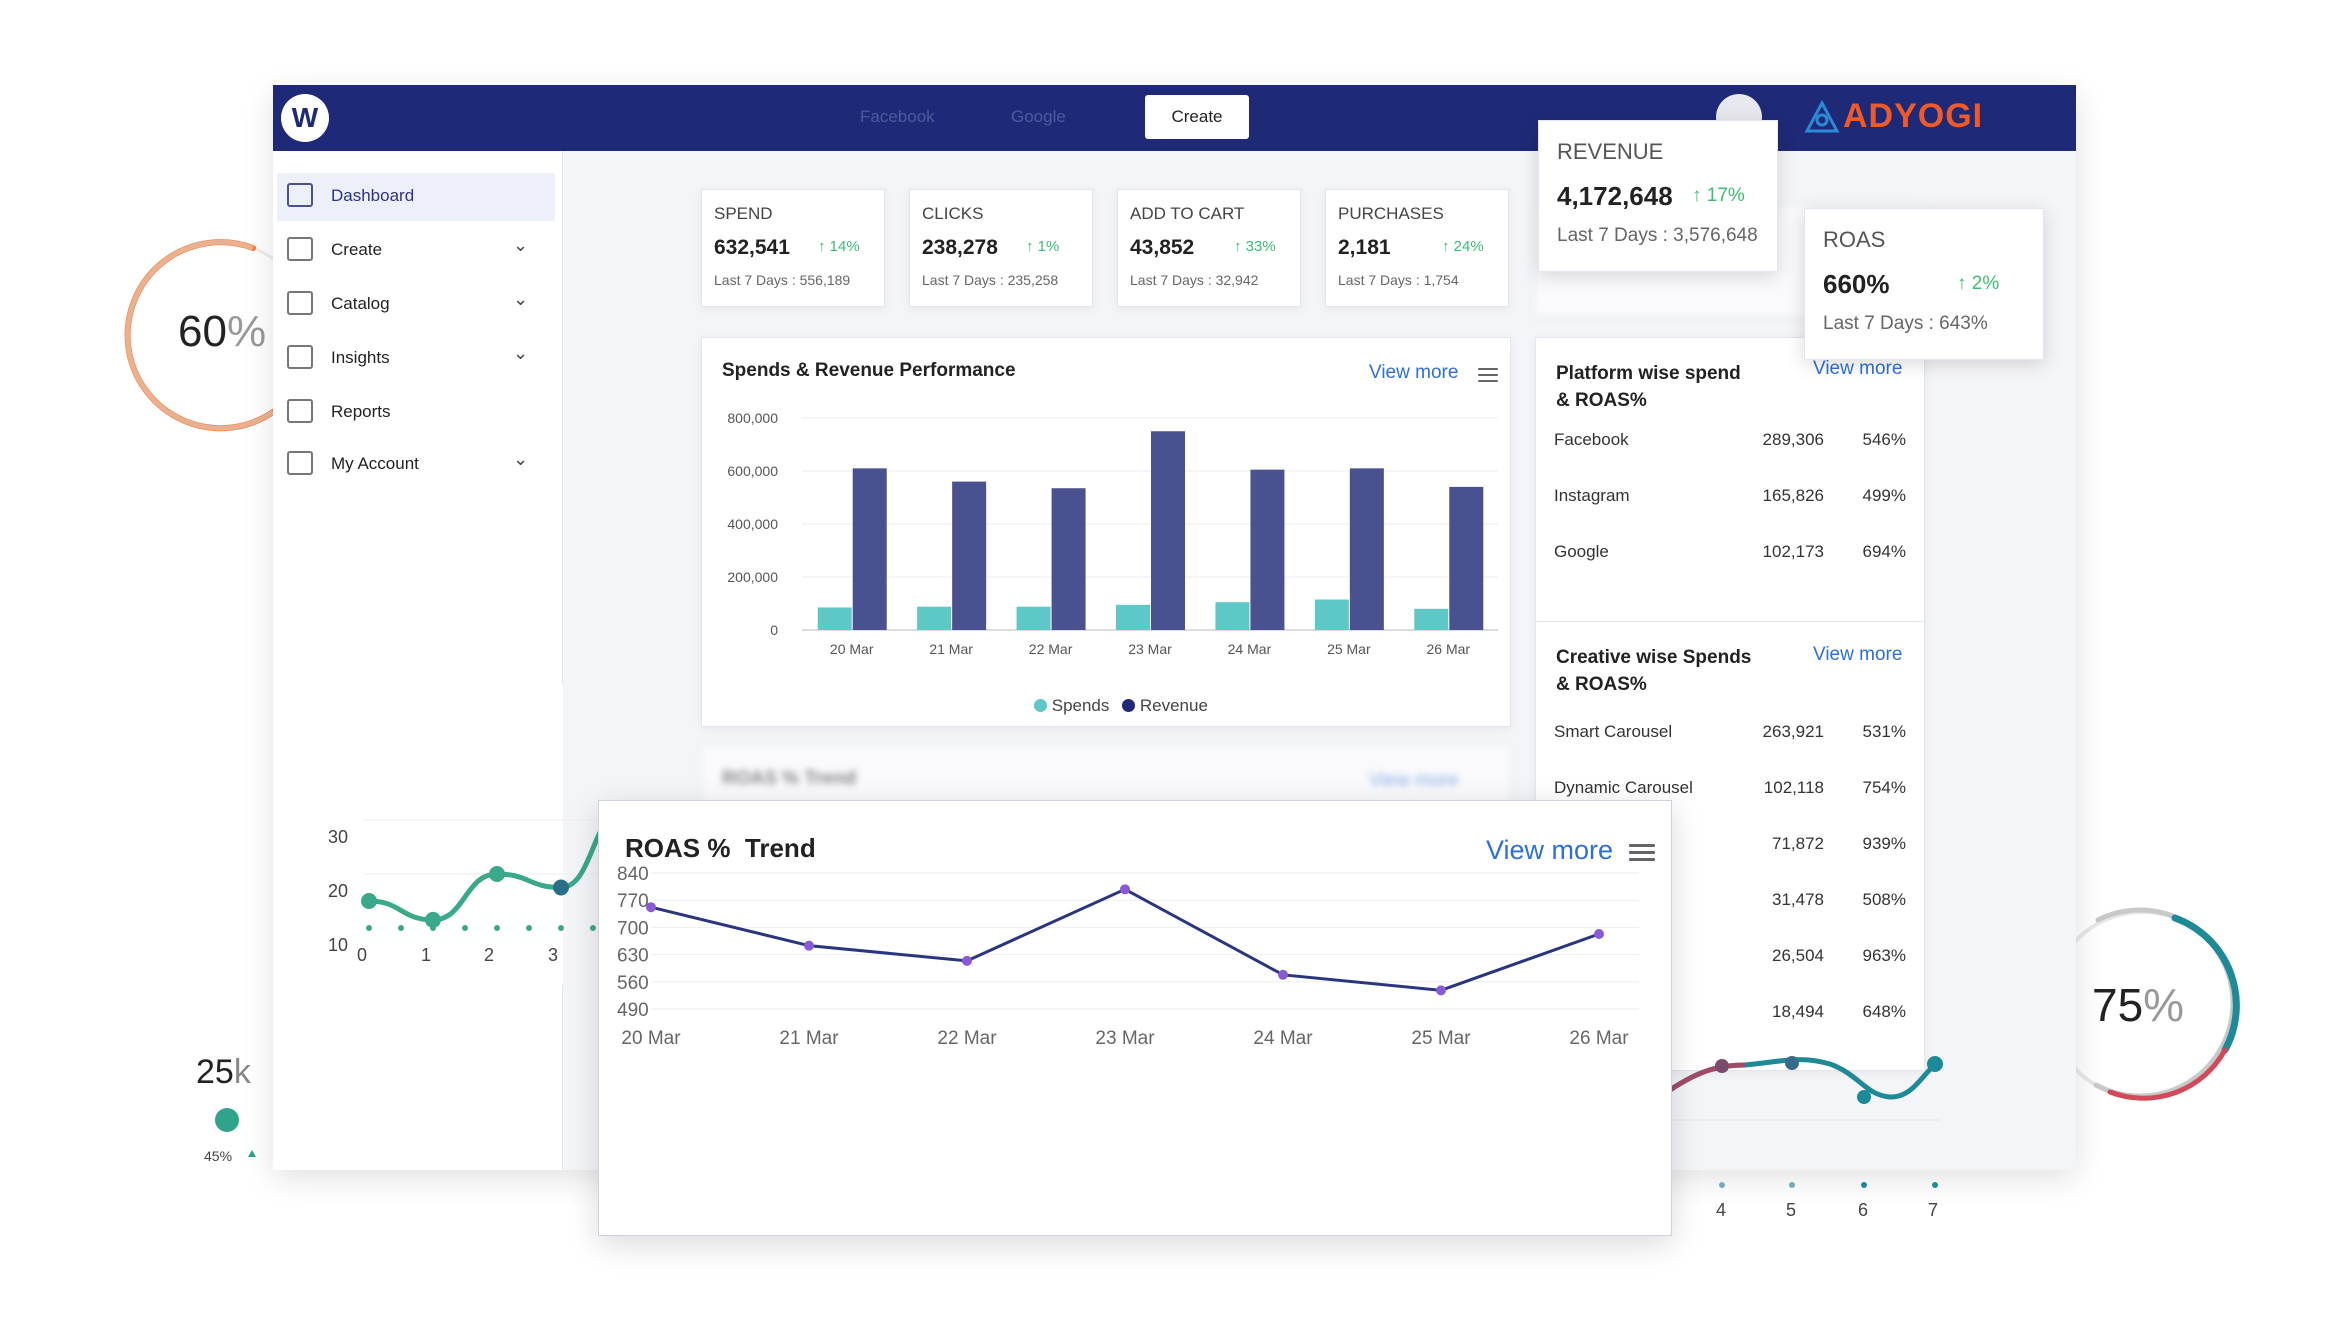 The width and height of the screenshot is (2344, 1318). What do you see at coordinates (1978, 283) in the screenshot?
I see `roas-change: ↑ 2%` at bounding box center [1978, 283].